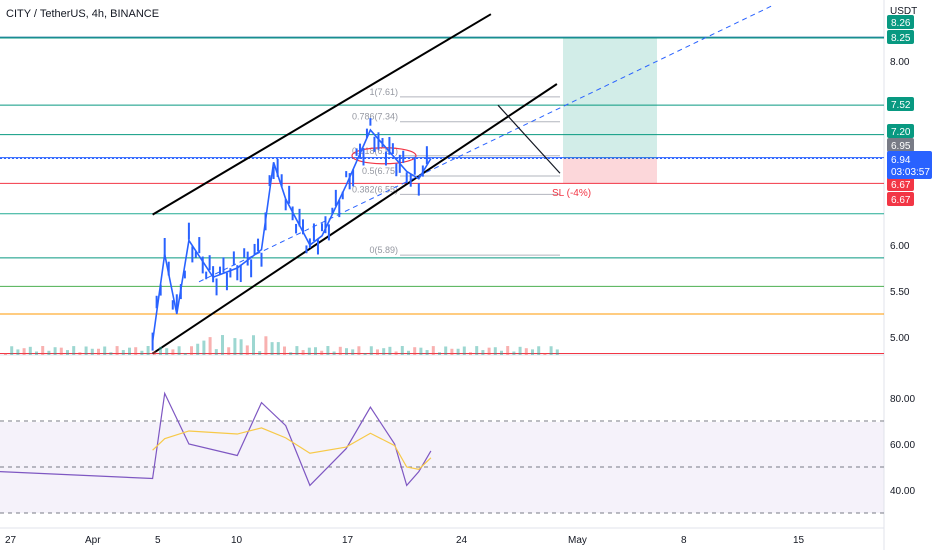 This screenshot has width=932, height=550. I want to click on fib-label: 0(5.89), so click(383, 250).